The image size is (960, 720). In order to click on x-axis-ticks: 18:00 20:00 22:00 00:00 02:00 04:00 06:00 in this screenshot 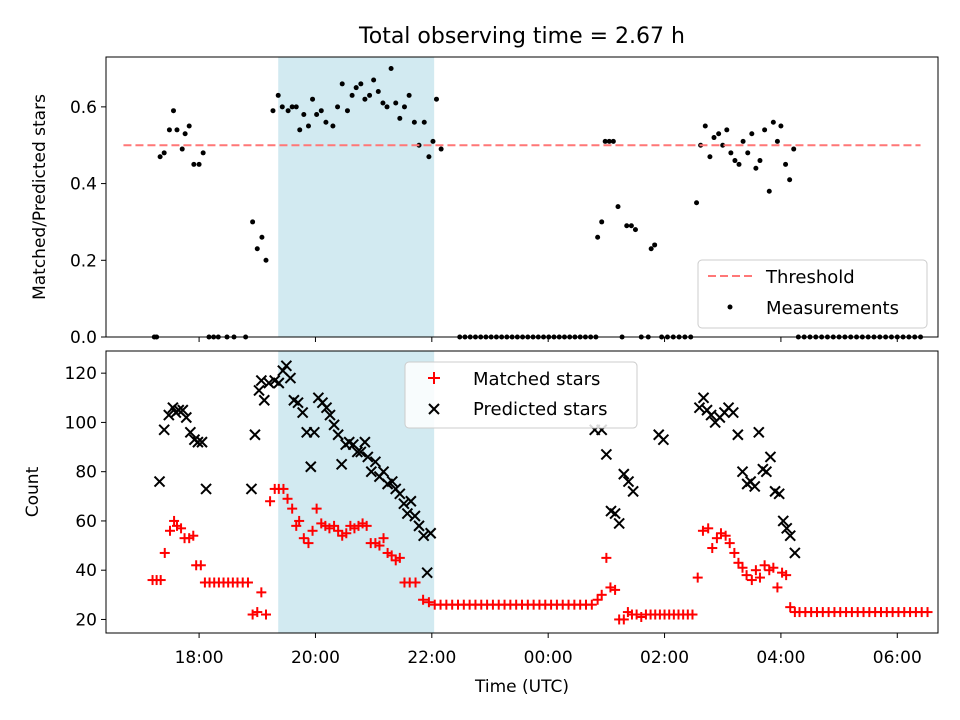, I will do `click(548, 650)`.